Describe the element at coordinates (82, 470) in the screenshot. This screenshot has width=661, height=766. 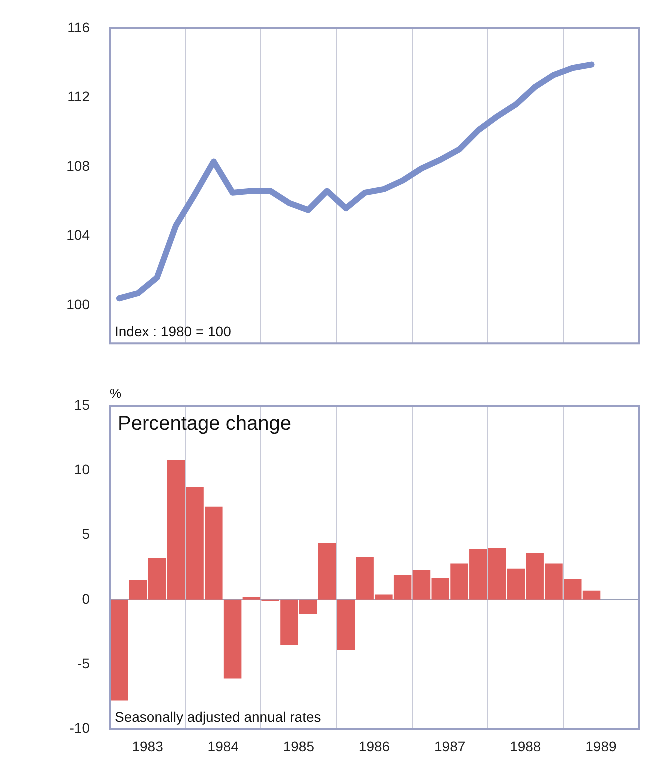
I see `y-tick-label: 10` at that location.